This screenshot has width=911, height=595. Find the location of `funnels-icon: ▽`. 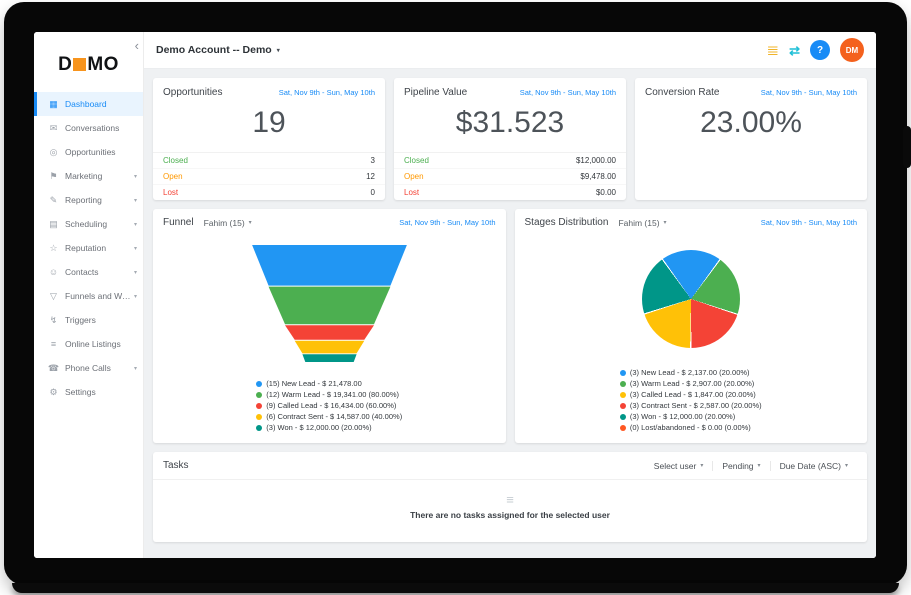

funnels-icon: ▽ is located at coordinates (53, 295).